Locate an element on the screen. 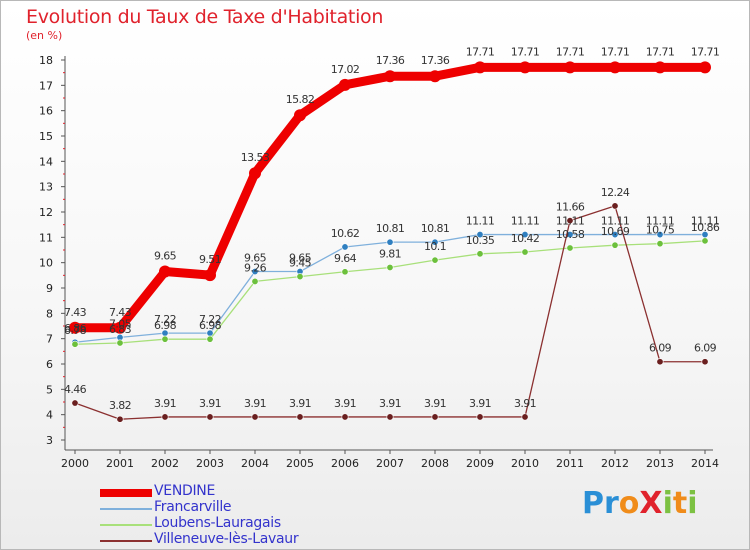 The height and width of the screenshot is (550, 750). logo-letter: P is located at coordinates (593, 503).